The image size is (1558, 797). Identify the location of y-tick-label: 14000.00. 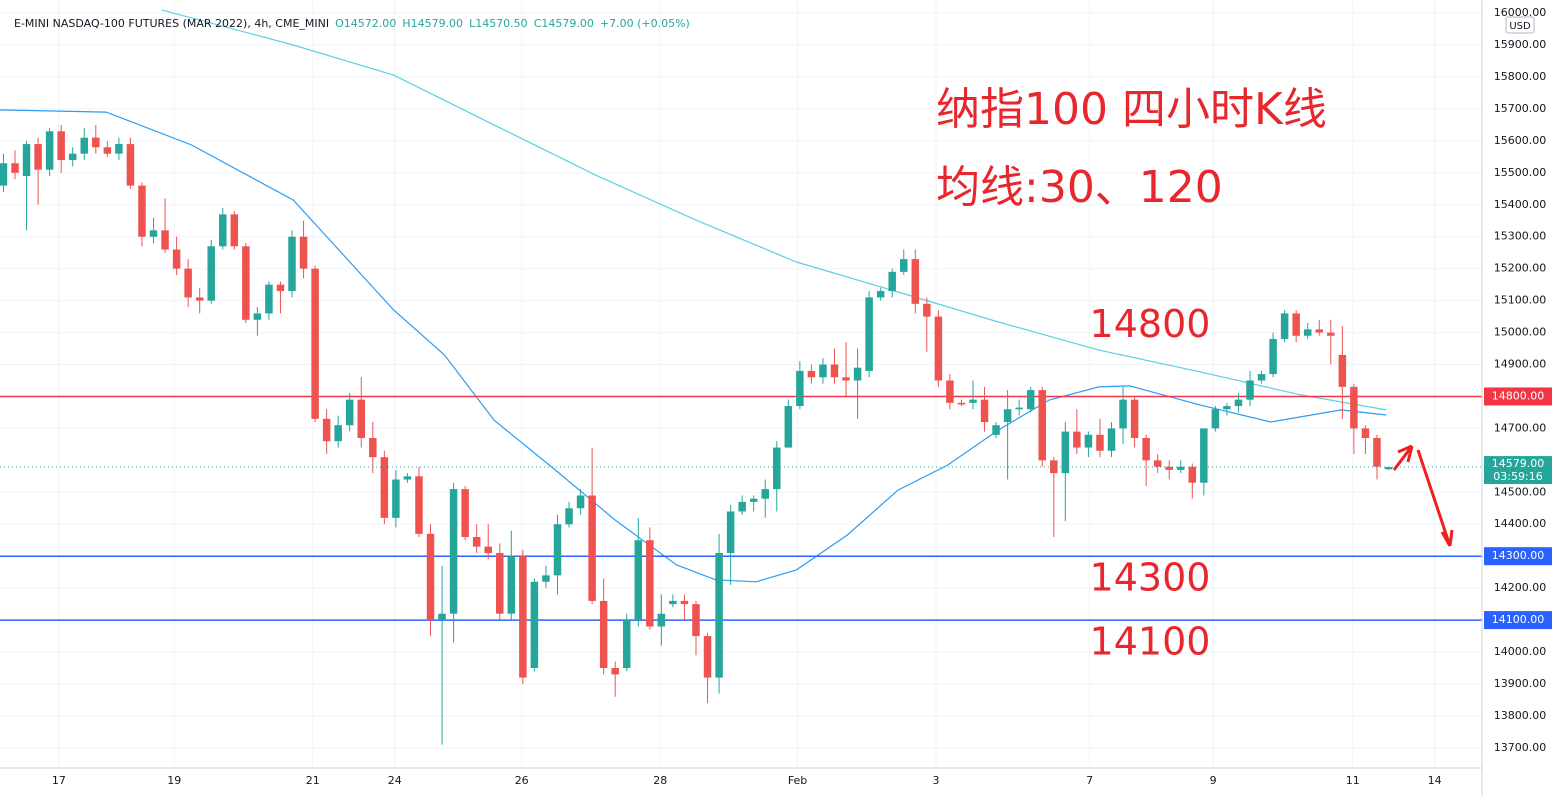
(1520, 651).